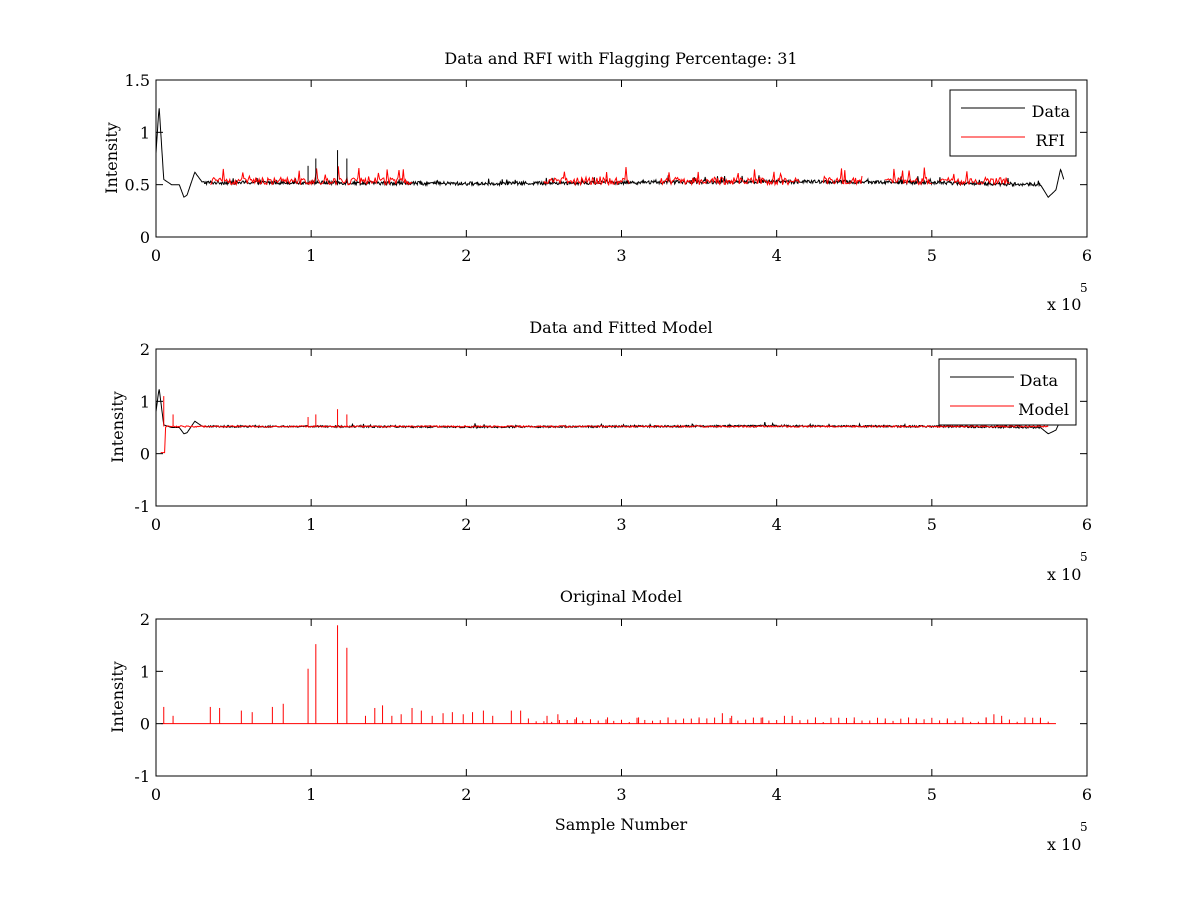  What do you see at coordinates (1064, 844) in the screenshot?
I see `subplot-3-x-multiplier: x 10` at bounding box center [1064, 844].